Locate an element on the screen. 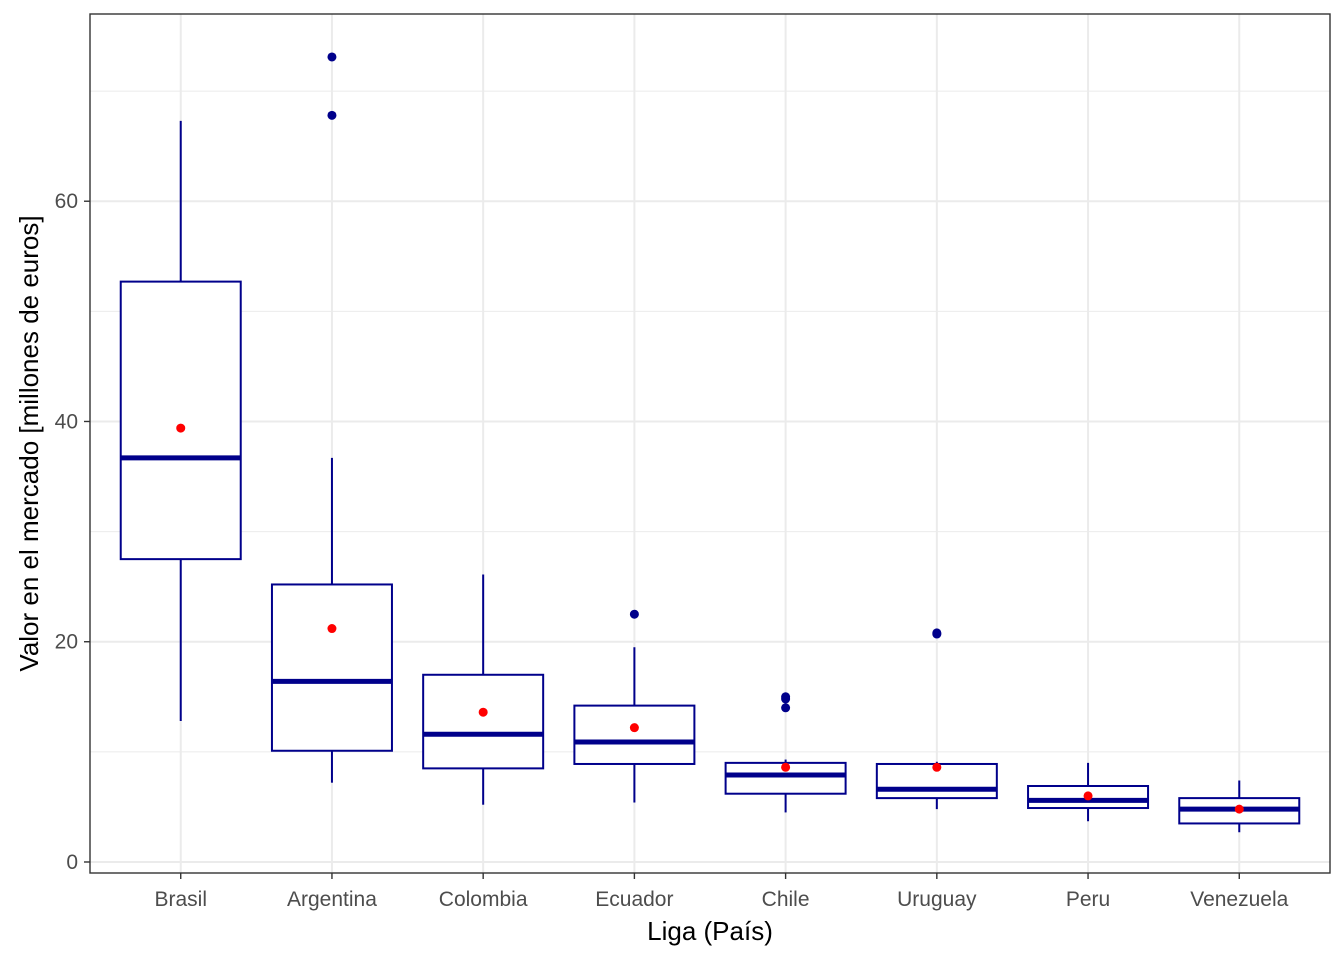  box-ecuador is located at coordinates (634, 725).